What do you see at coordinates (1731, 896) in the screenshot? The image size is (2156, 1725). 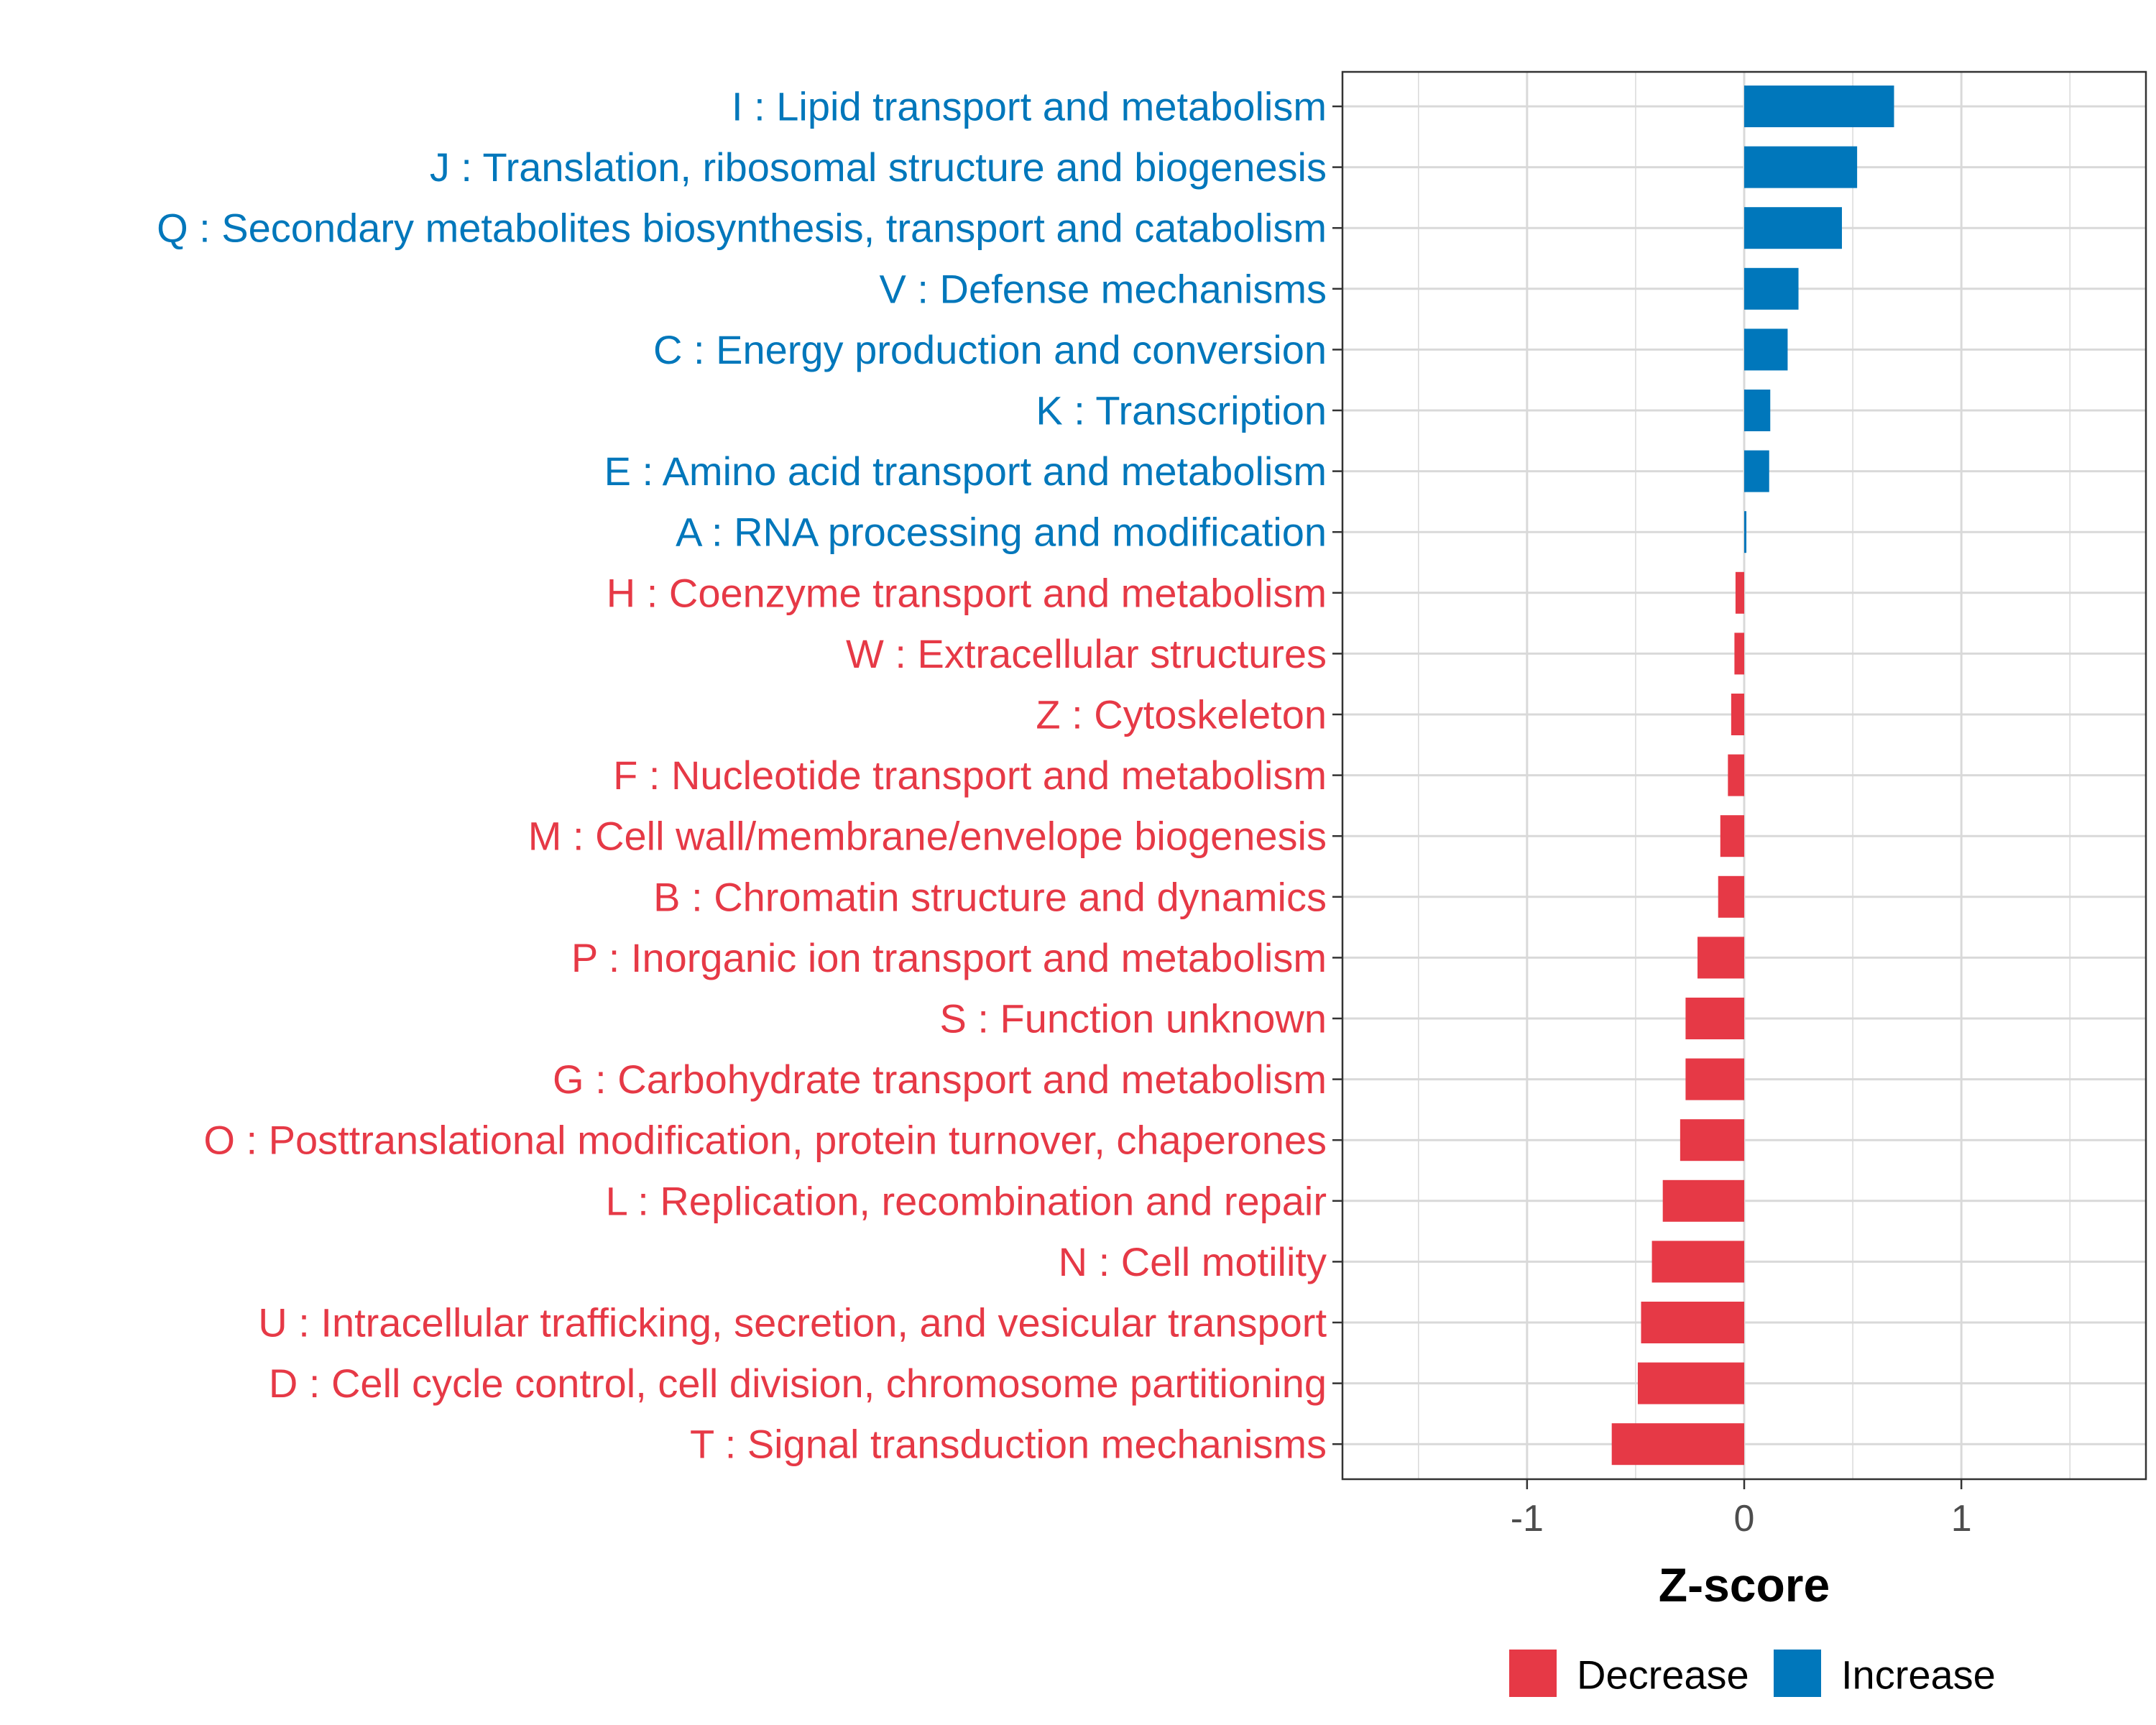 I see `bar-B` at bounding box center [1731, 896].